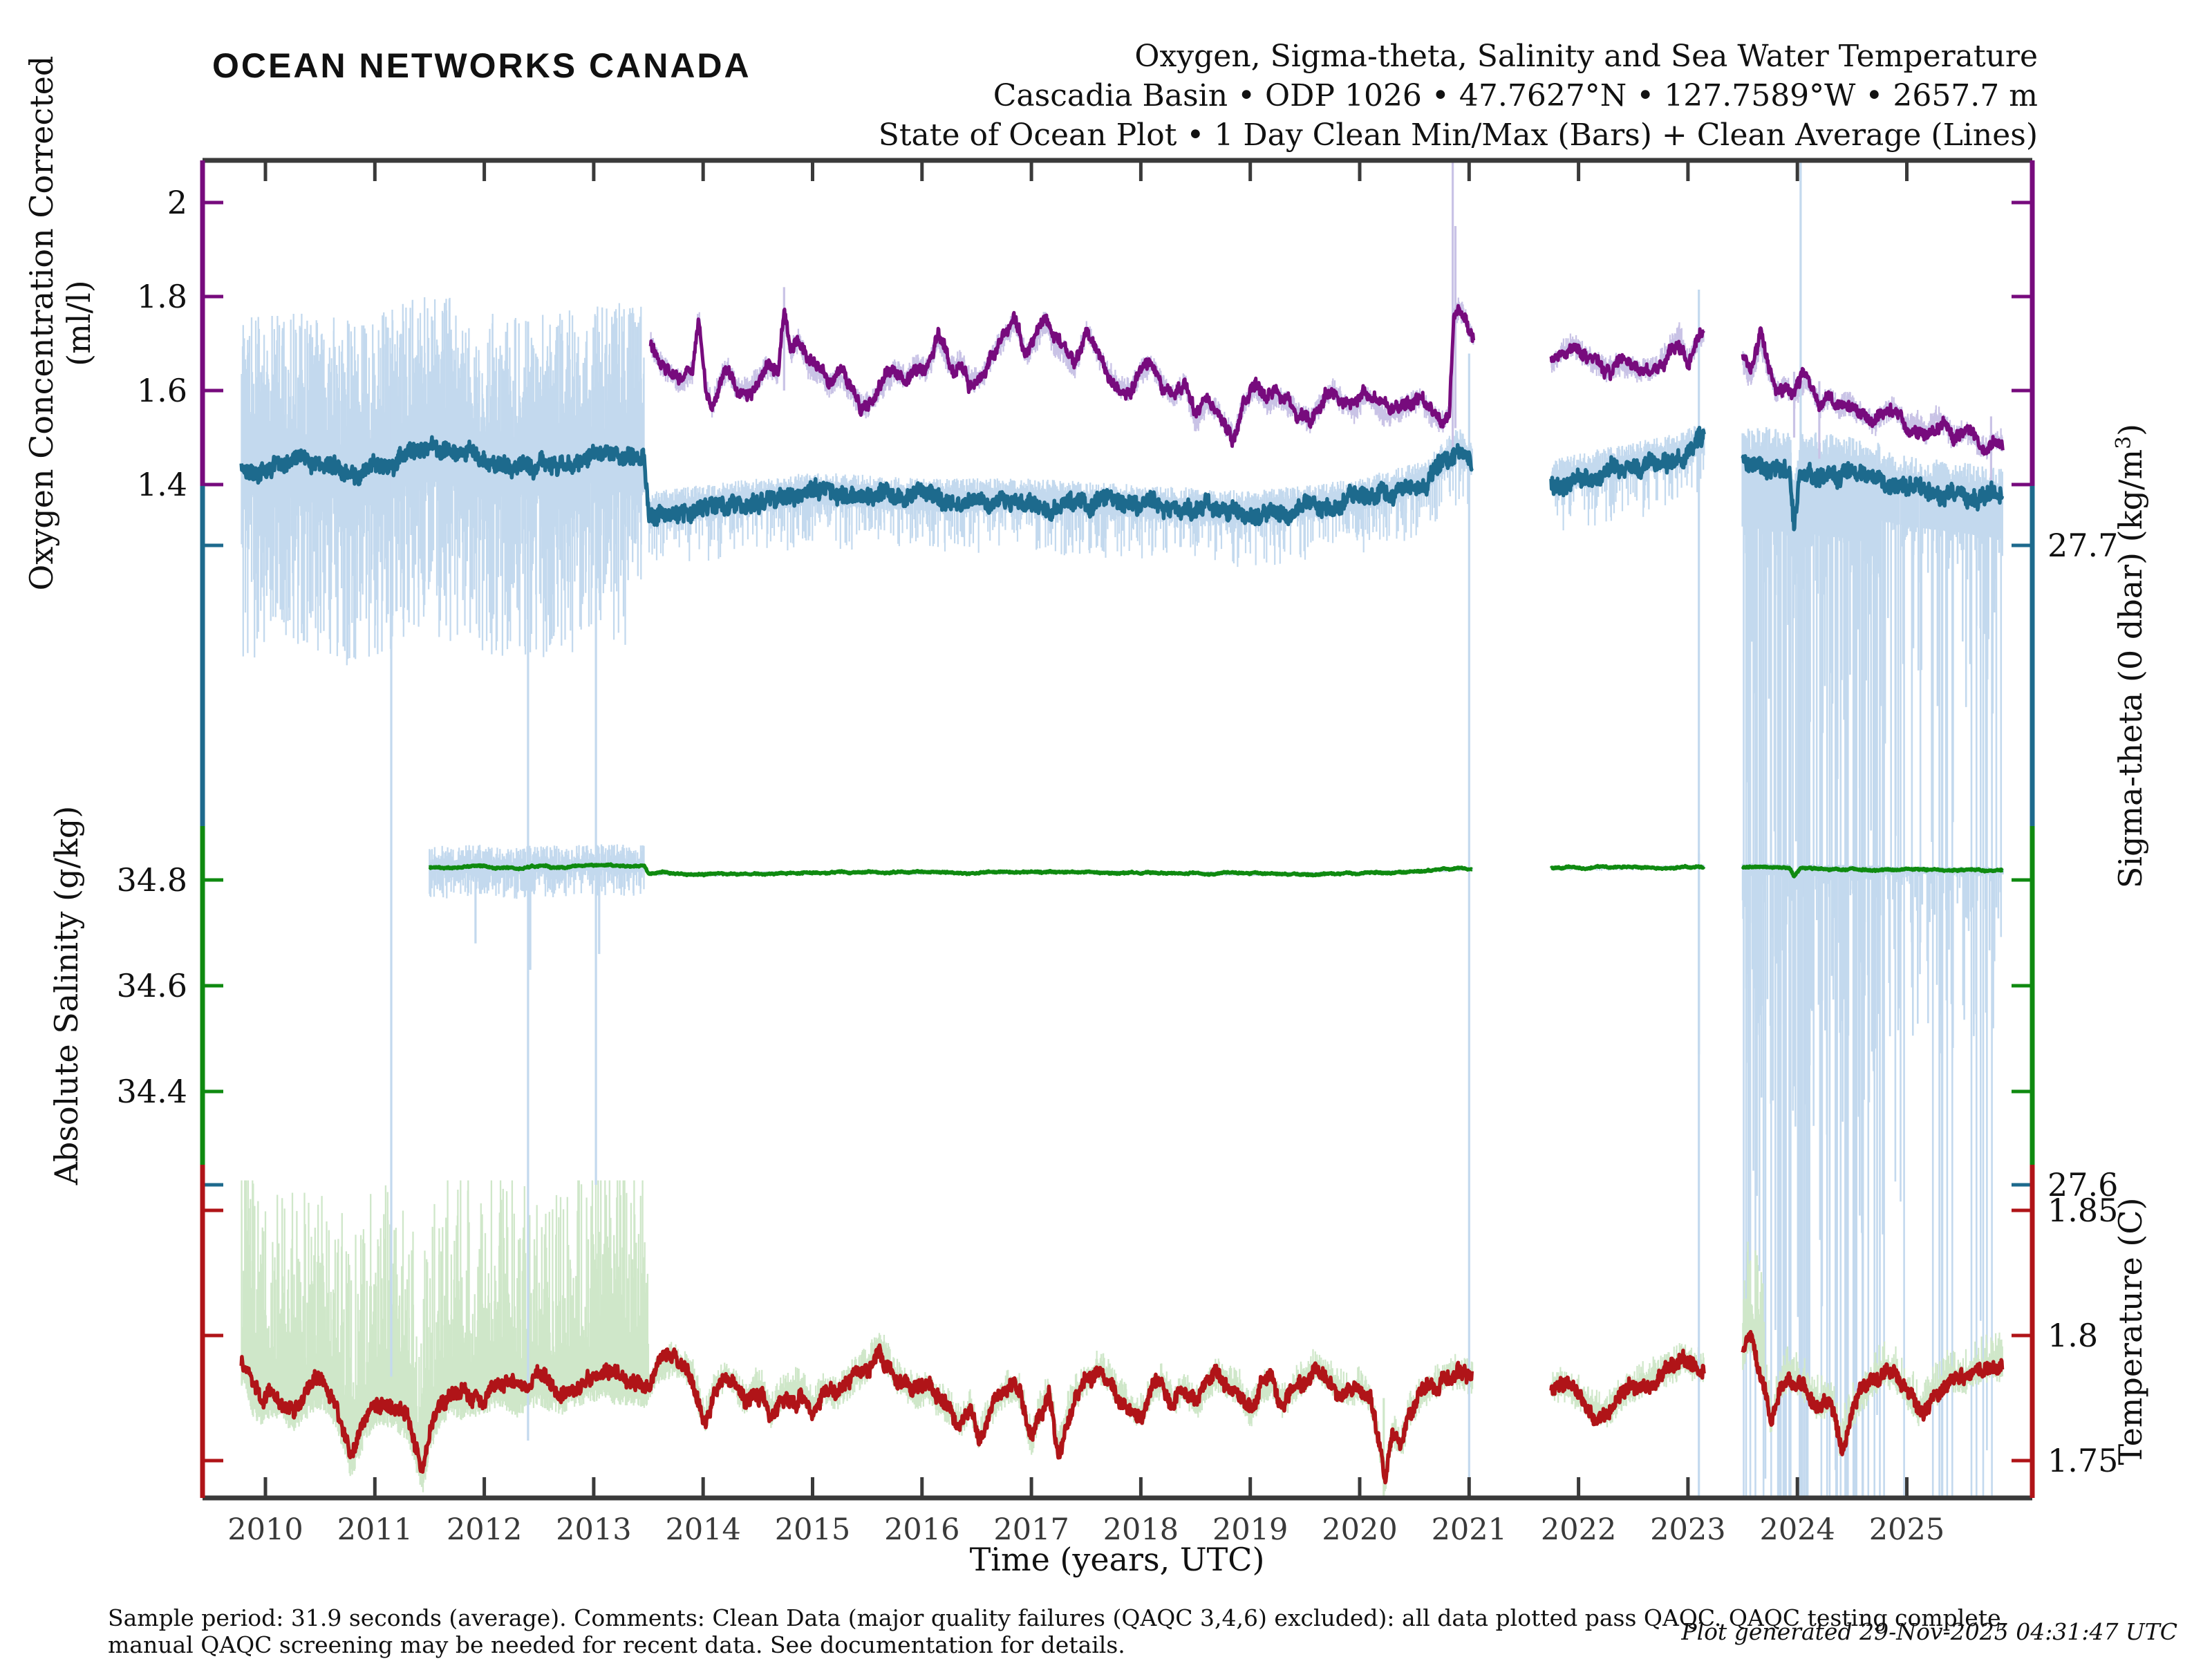 The width and height of the screenshot is (2212, 1659). Describe the element at coordinates (1216, 871) in the screenshot. I see `absolute_salinity-average-line` at that location.